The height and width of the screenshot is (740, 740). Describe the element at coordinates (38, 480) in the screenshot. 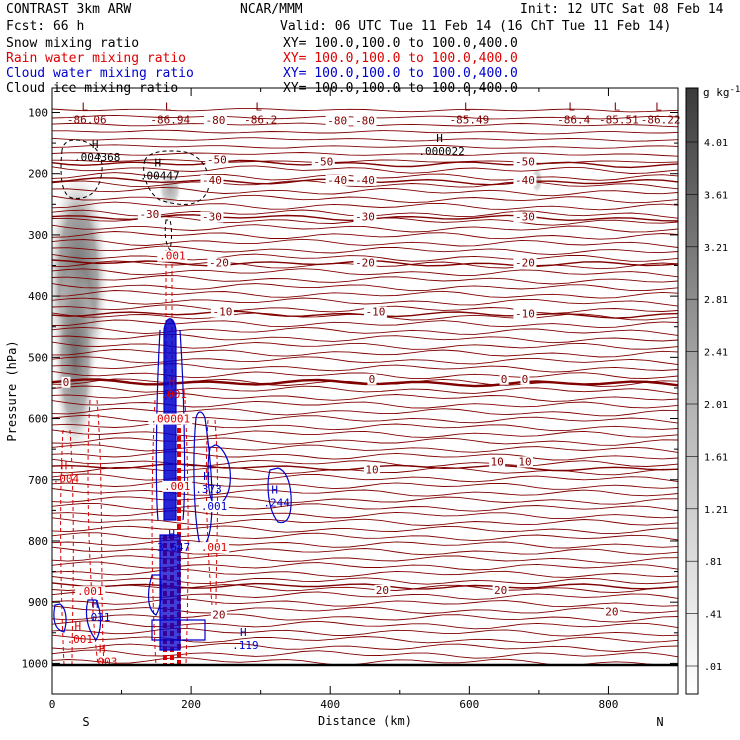

I see `y-tick-label: 700` at that location.